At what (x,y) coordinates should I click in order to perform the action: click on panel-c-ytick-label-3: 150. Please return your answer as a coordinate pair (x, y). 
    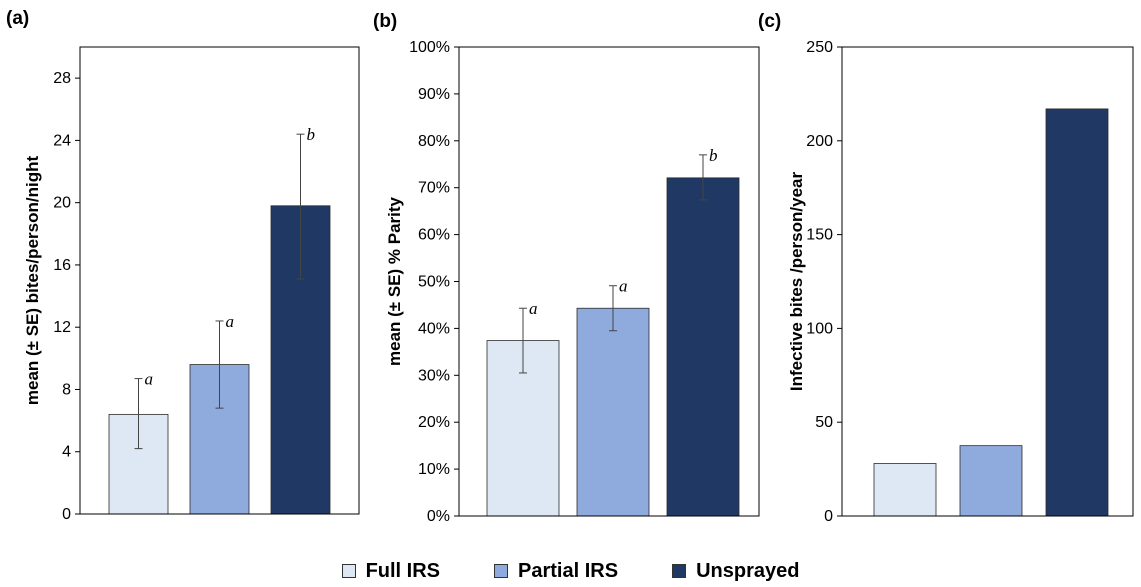
    Looking at the image, I should click on (819, 235).